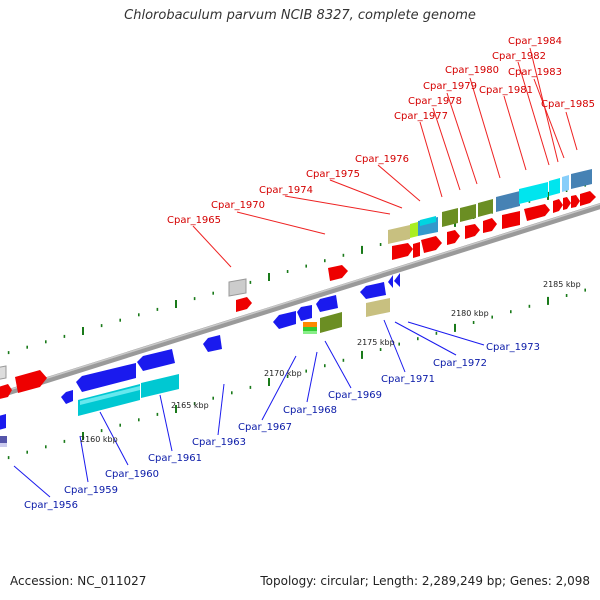  What do you see at coordinates (78, 581) in the screenshot?
I see `accession-text: Accession: NC_011027` at bounding box center [78, 581].